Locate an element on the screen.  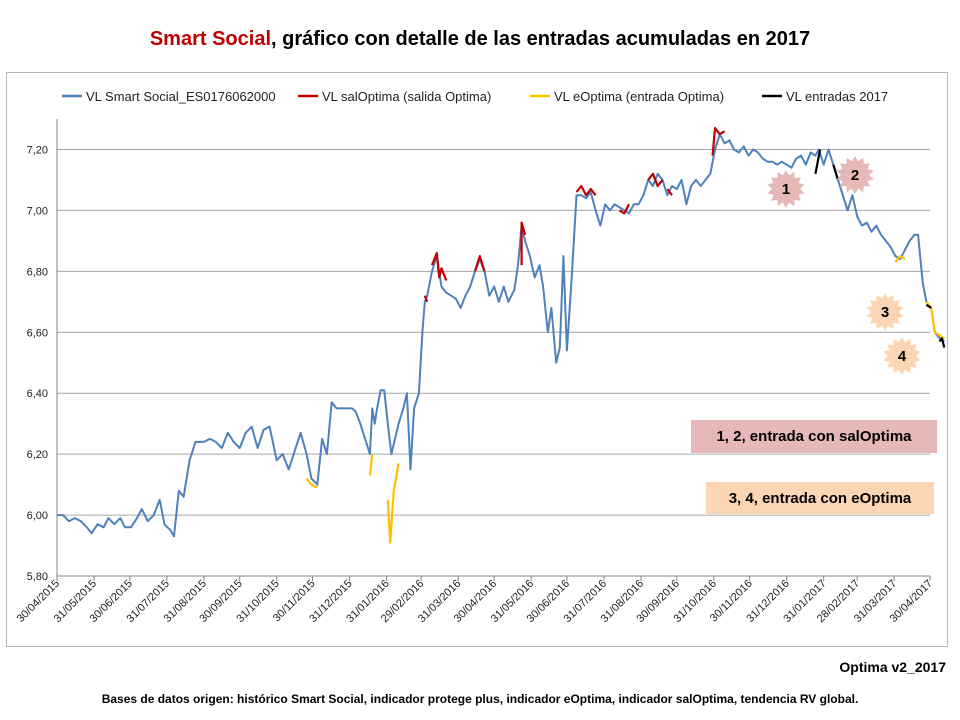
y-tick-label: 6,60 is located at coordinates (37, 333).